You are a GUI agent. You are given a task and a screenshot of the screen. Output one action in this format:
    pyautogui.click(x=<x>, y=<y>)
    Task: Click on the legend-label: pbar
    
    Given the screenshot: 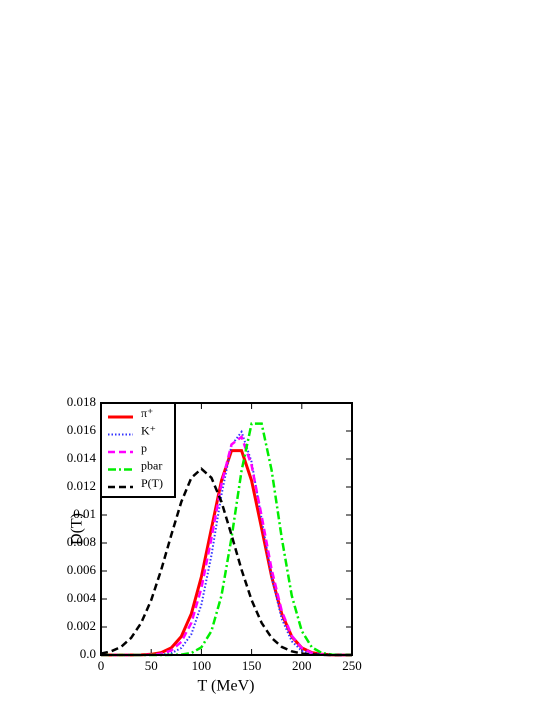 What is the action you would take?
    pyautogui.click(x=151, y=465)
    